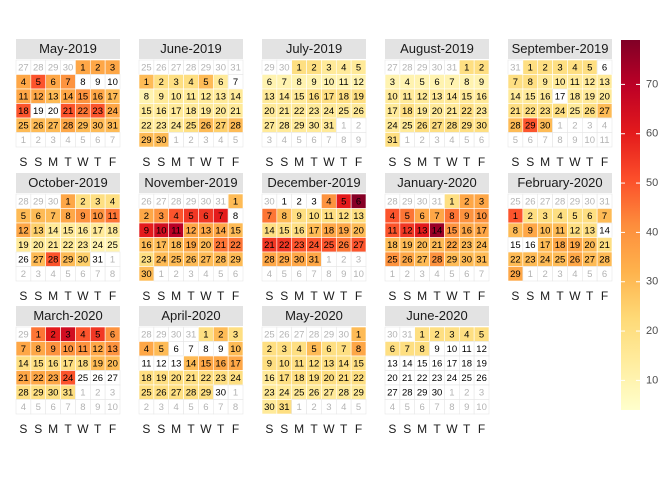 This screenshot has height=485, width=672. Describe the element at coordinates (53, 378) in the screenshot. I see `day-label: 23` at that location.